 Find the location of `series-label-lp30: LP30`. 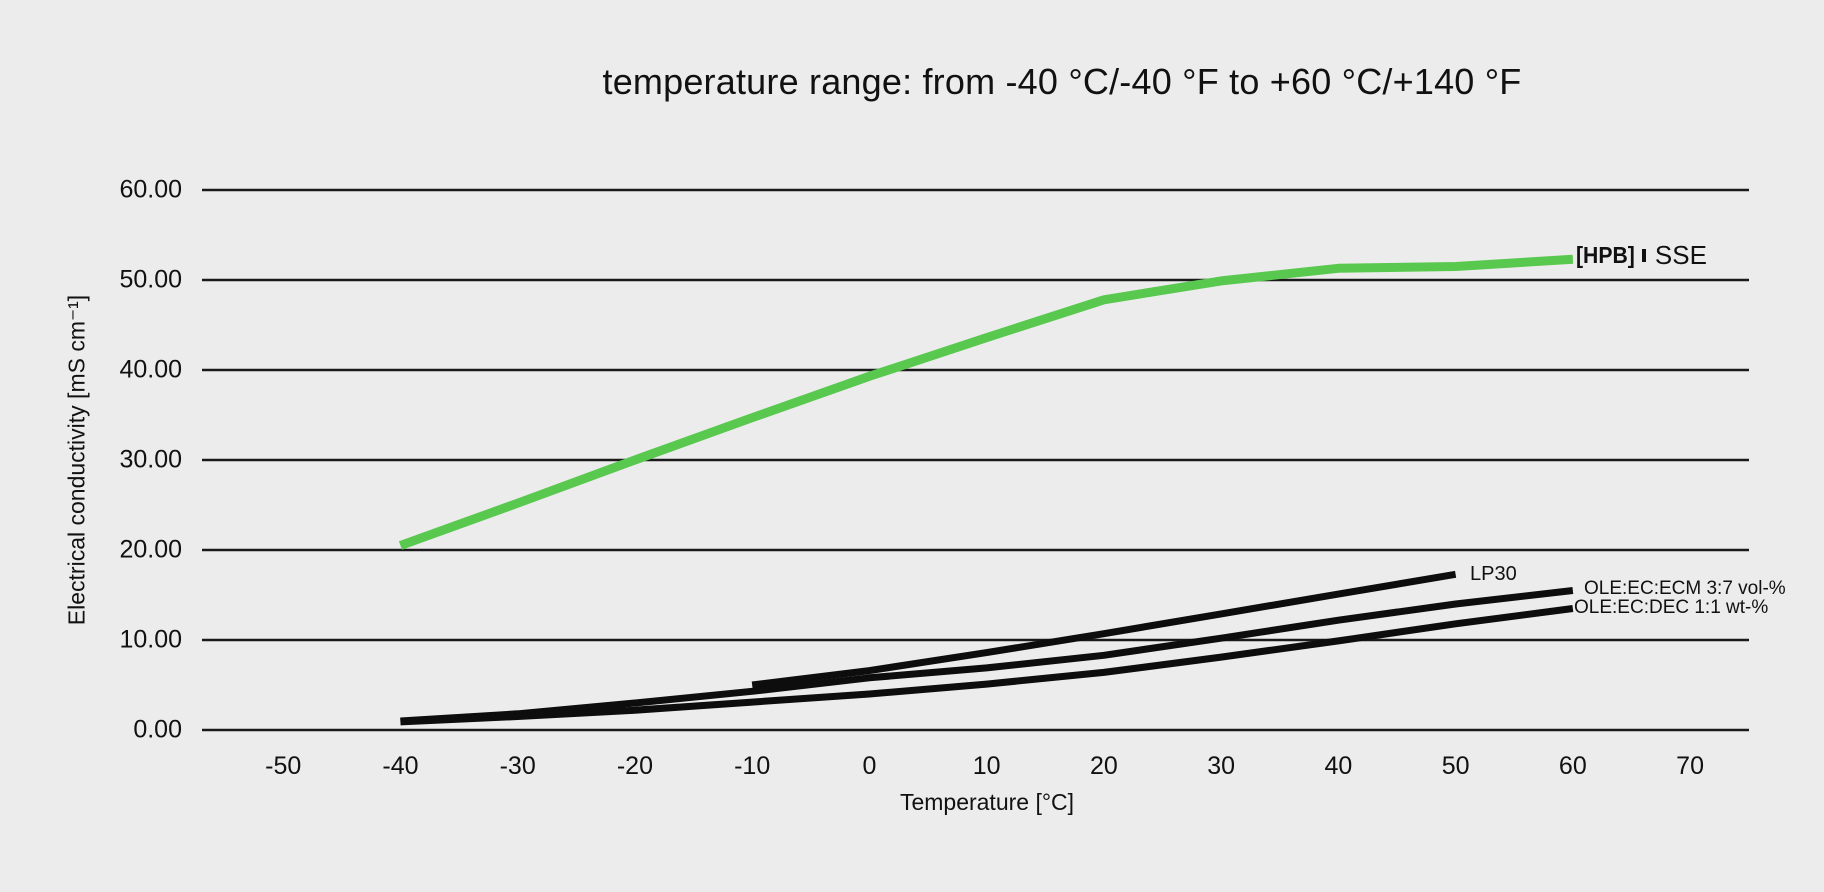

series-label-lp30: LP30 is located at coordinates (1493, 574).